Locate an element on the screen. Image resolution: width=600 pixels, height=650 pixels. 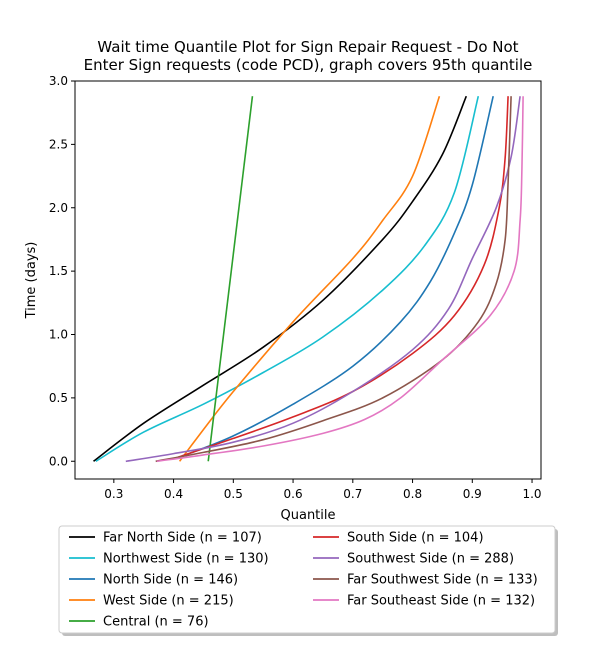
x-tick-label: 0.4 is located at coordinates (173, 494).